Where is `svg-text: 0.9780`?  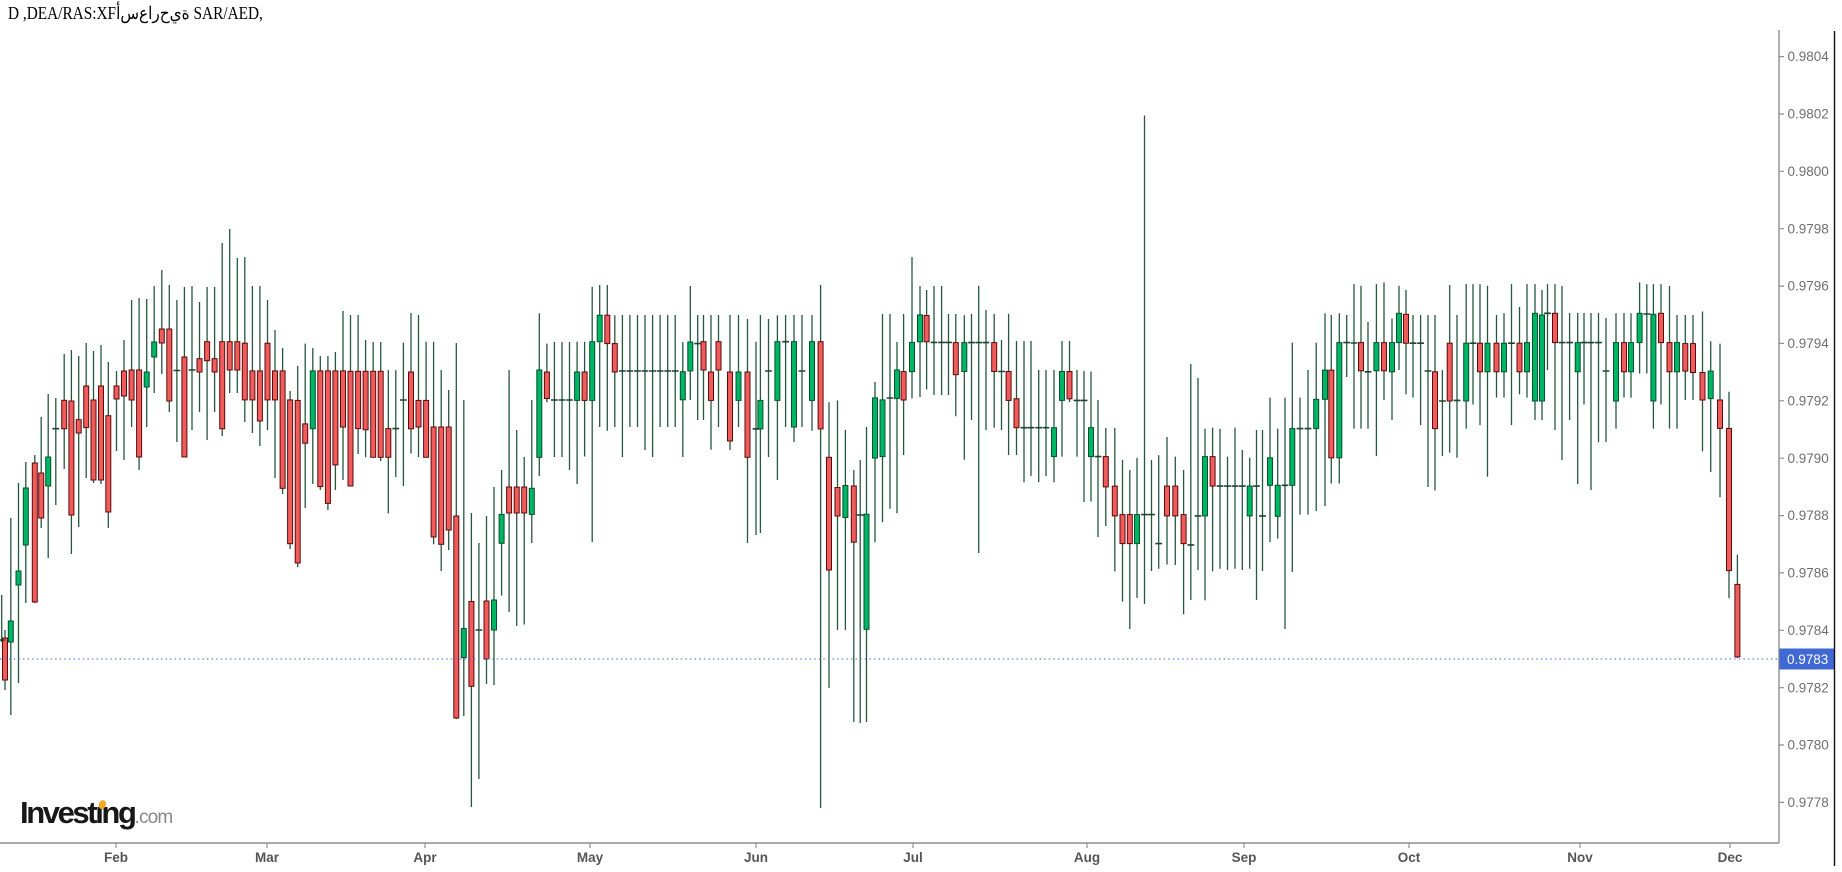 svg-text: 0.9780 is located at coordinates (1808, 745).